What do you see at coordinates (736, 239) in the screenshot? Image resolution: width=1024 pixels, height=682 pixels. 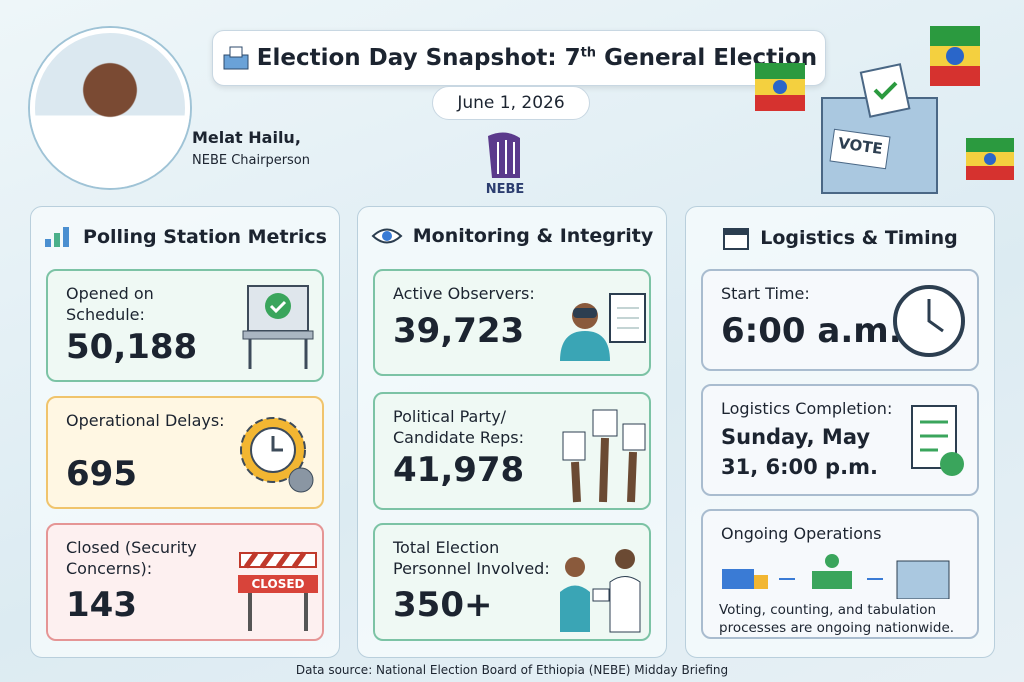 I see `calendar-icon` at bounding box center [736, 239].